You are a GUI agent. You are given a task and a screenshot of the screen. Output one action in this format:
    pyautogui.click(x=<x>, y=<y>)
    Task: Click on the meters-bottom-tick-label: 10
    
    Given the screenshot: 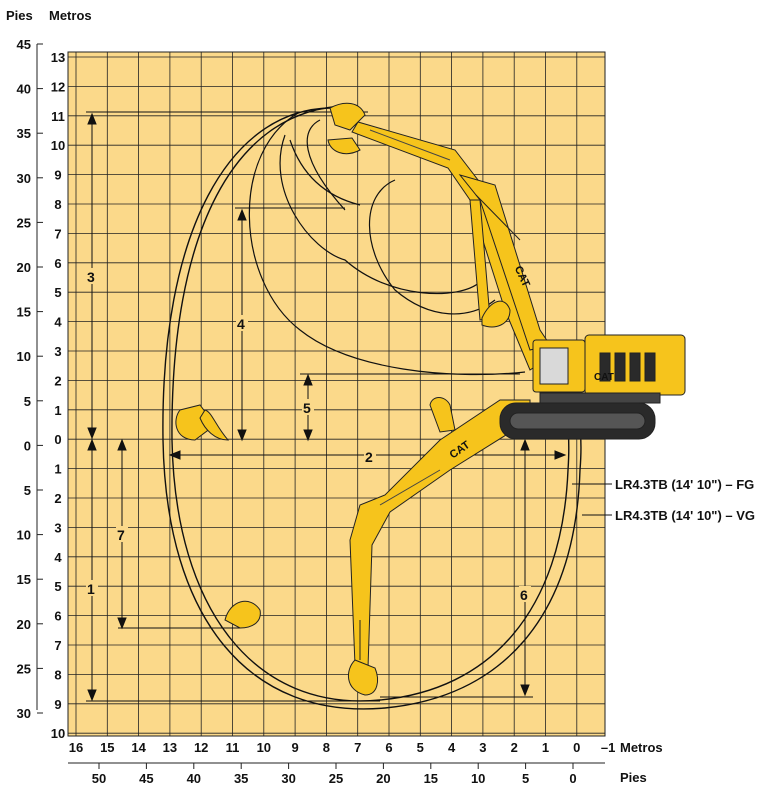 What is the action you would take?
    pyautogui.click(x=264, y=747)
    